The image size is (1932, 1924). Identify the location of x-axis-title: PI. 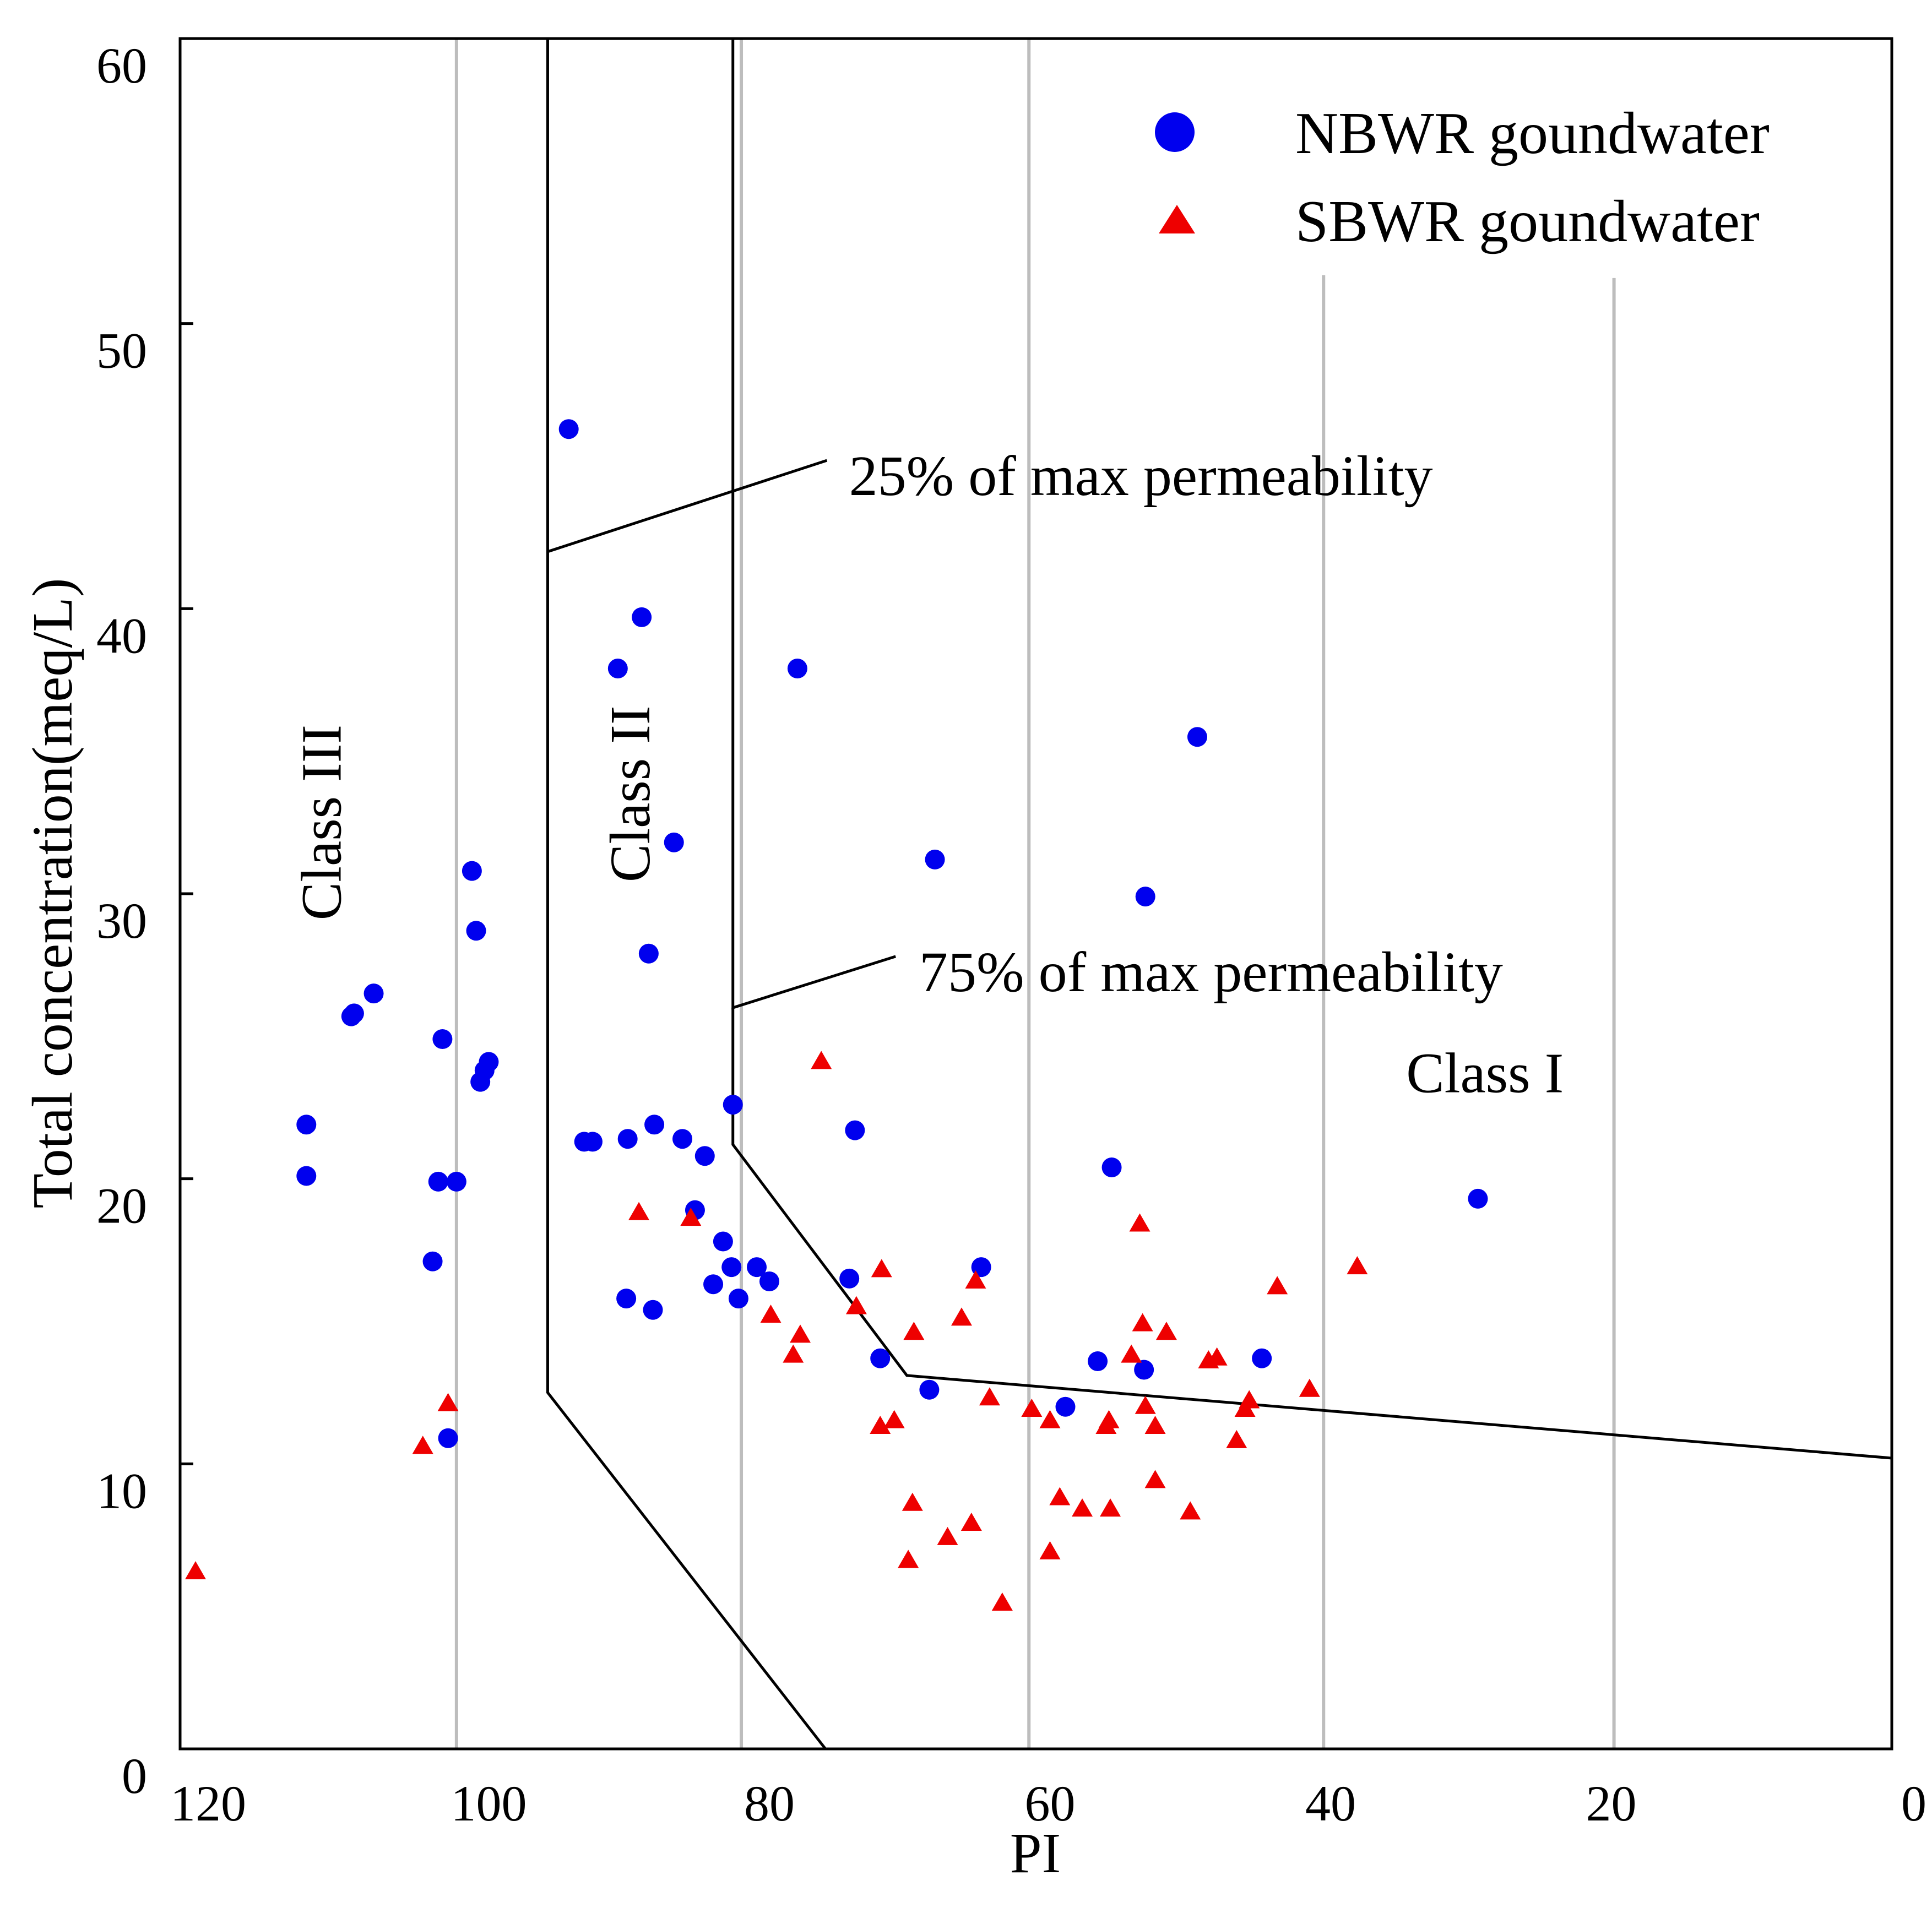
(1035, 1853).